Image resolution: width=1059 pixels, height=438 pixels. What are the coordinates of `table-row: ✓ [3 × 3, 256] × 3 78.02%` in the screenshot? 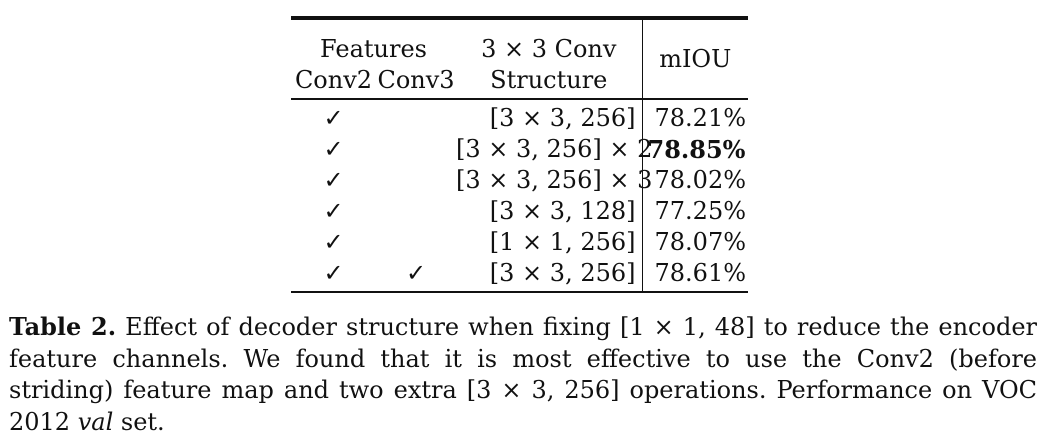 It's located at (519, 180).